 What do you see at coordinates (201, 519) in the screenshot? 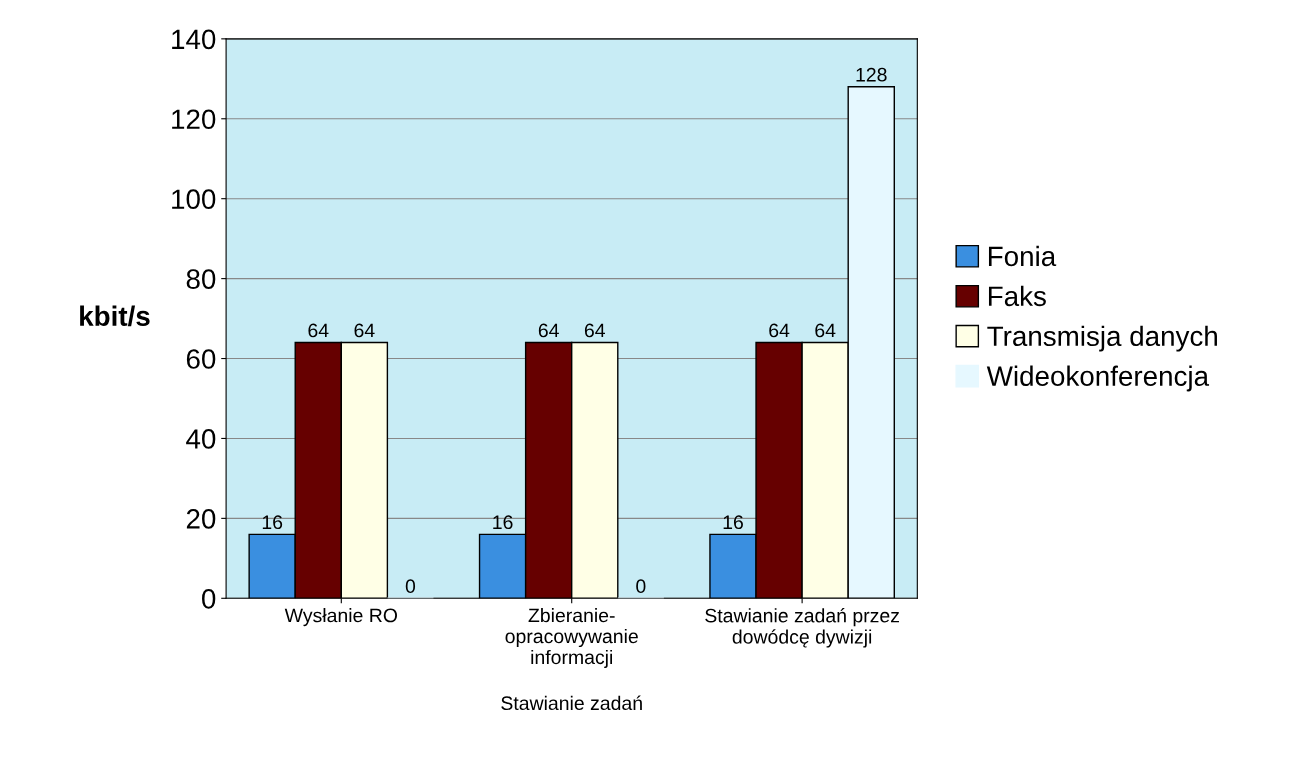
I see `y-tick-label: 20` at bounding box center [201, 519].